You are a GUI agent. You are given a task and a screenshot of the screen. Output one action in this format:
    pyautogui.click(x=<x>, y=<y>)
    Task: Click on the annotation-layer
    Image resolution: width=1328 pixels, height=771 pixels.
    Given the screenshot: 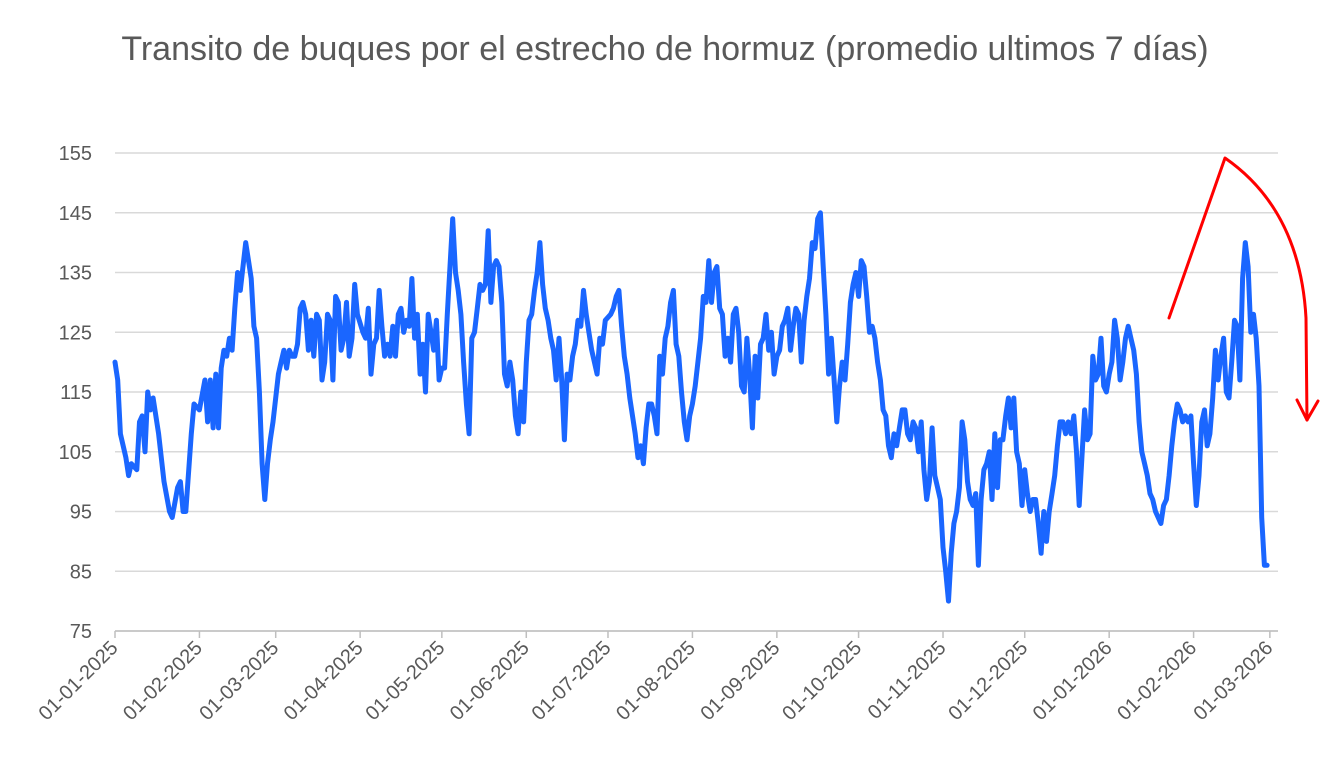 What is the action you would take?
    pyautogui.click(x=1243, y=289)
    